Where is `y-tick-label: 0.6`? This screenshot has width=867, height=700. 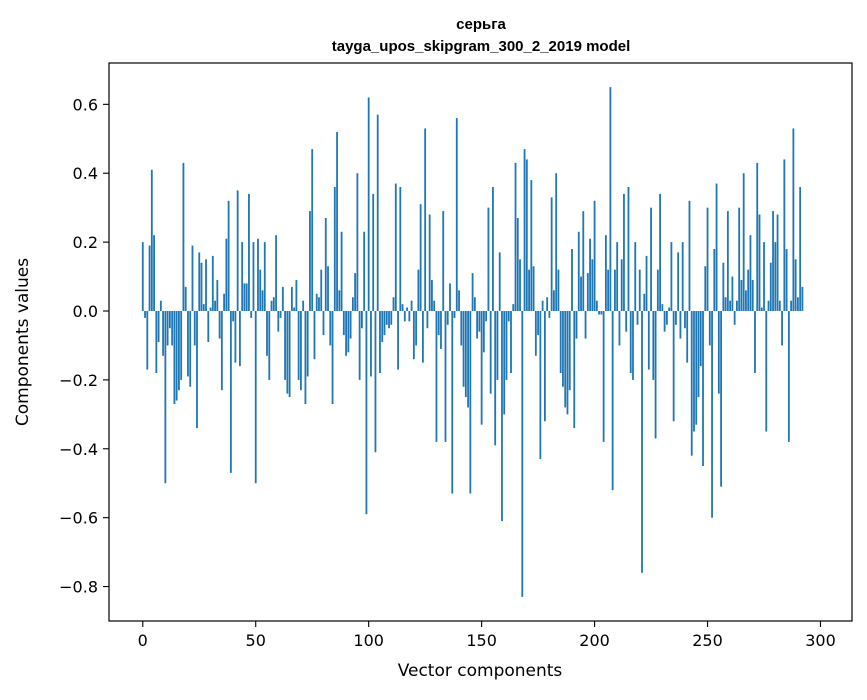
y-tick-label: 0.6 is located at coordinates (85, 104).